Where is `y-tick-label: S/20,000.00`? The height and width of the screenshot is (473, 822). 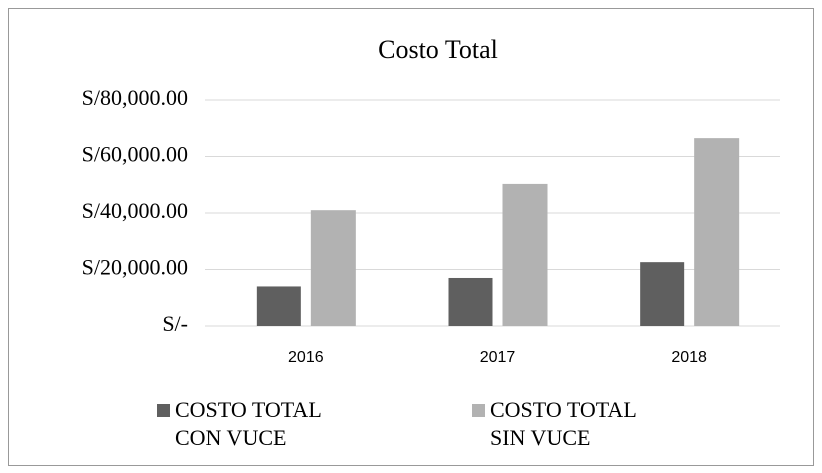
y-tick-label: S/20,000.00 is located at coordinates (135, 267).